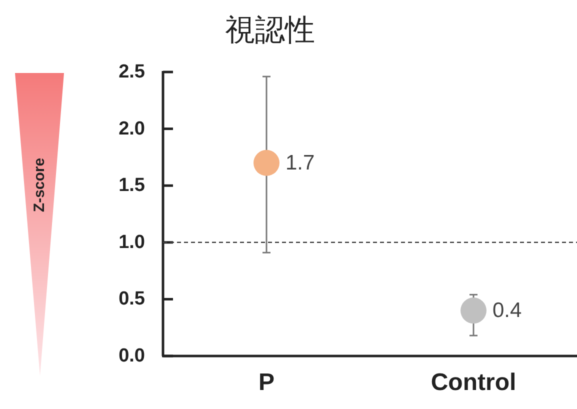  Describe the element at coordinates (131, 242) in the screenshot. I see `y-tick-label: 1.0` at that location.